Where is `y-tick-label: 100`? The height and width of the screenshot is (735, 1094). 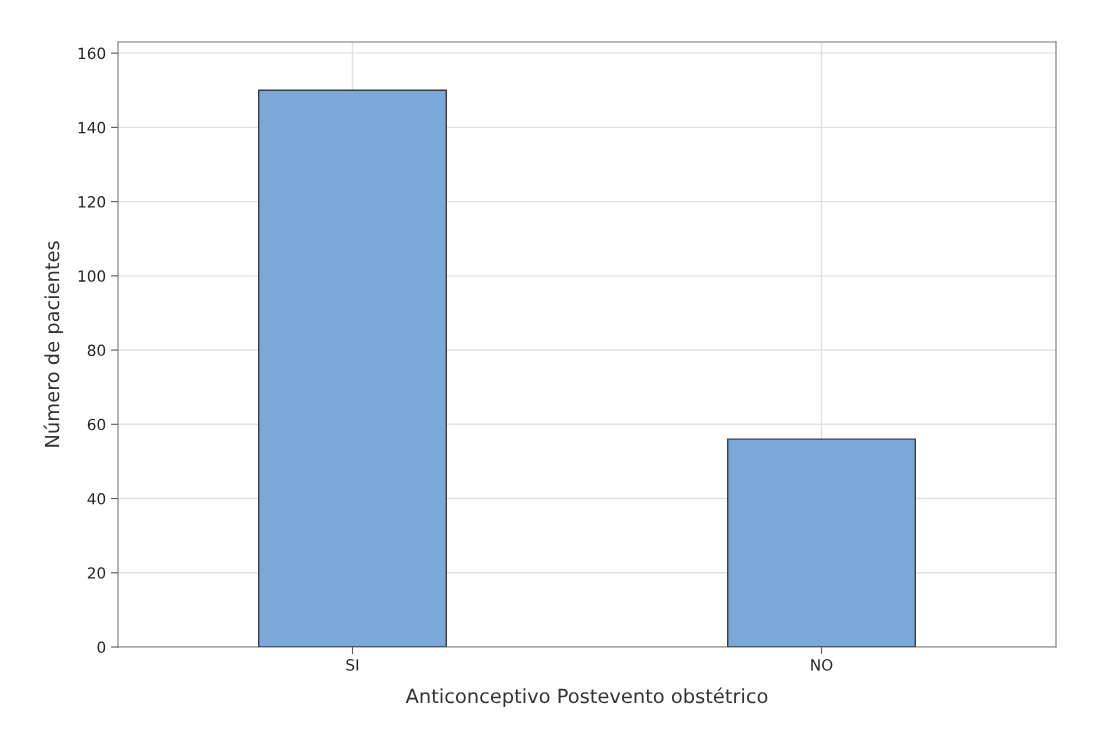 y-tick-label: 100 is located at coordinates (92, 276).